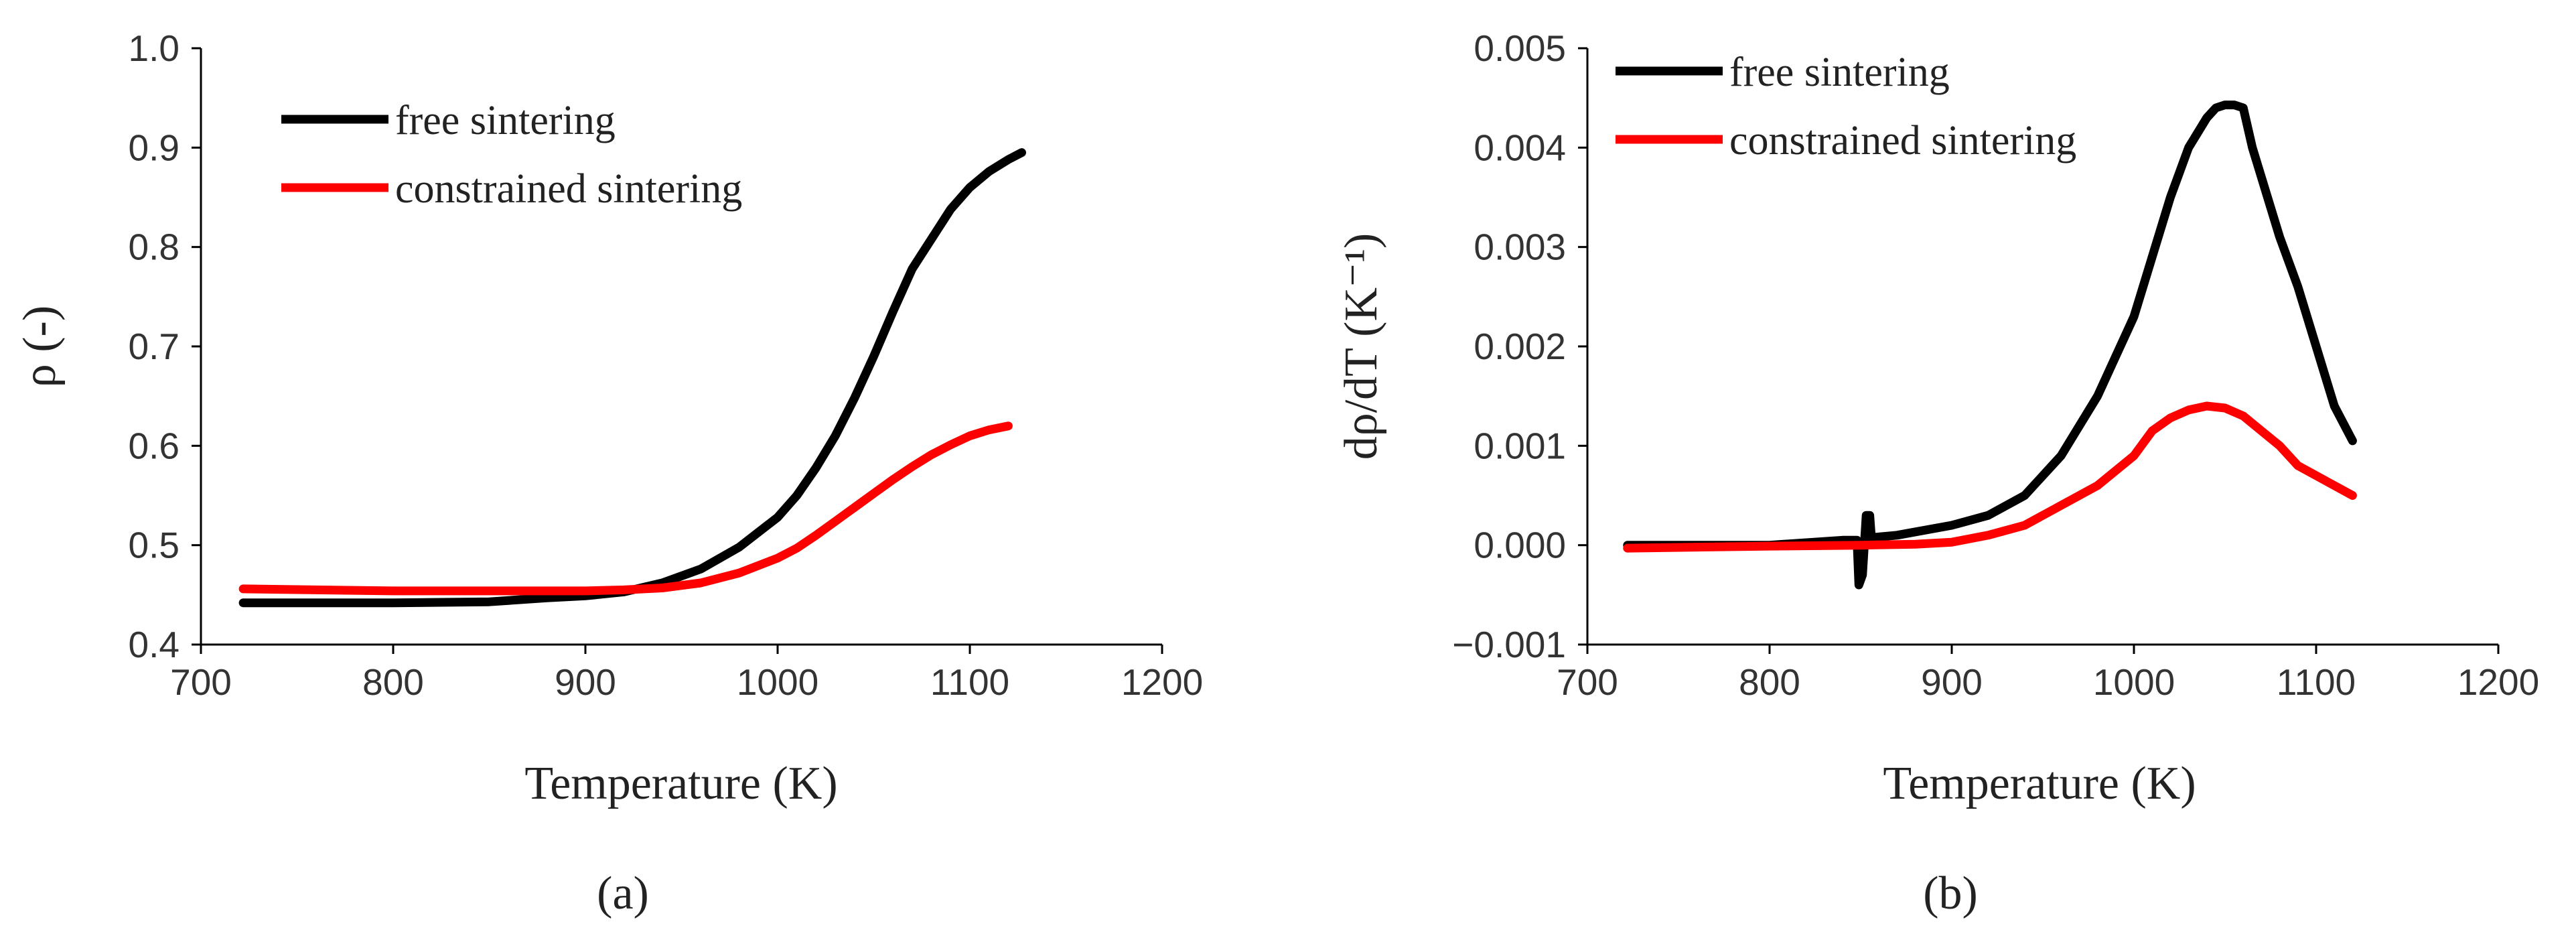  What do you see at coordinates (1520, 147) in the screenshot?
I see `y-tick-label-b-5: 0.004` at bounding box center [1520, 147].